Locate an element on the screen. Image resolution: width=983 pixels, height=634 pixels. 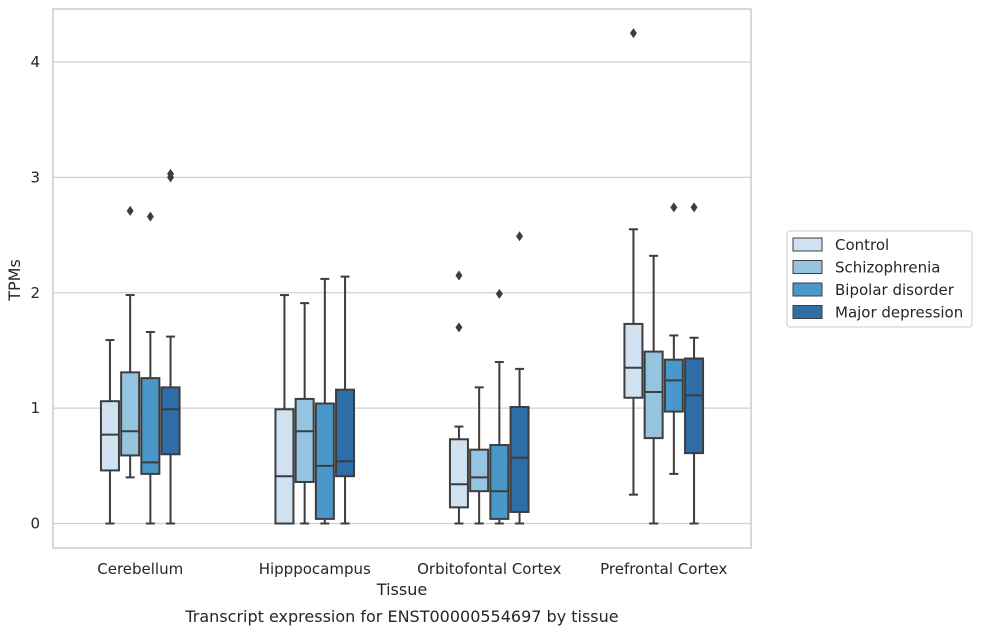
x-tick-label: Cerebellum is located at coordinates (140, 569).